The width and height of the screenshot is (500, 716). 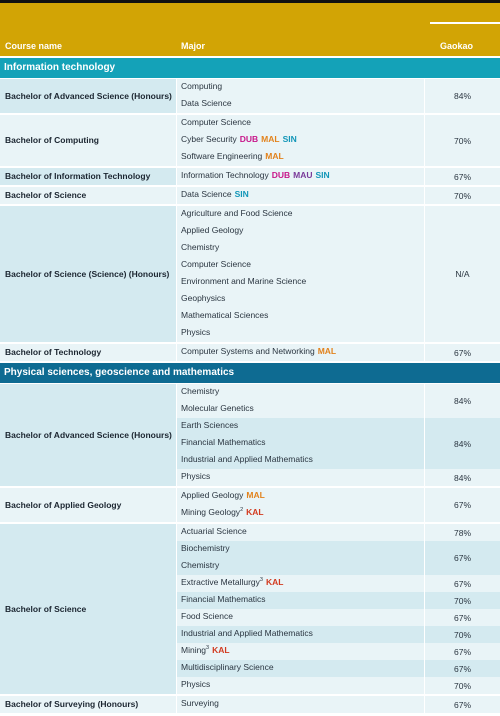 I want to click on major-name: Food Science, so click(x=207, y=616).